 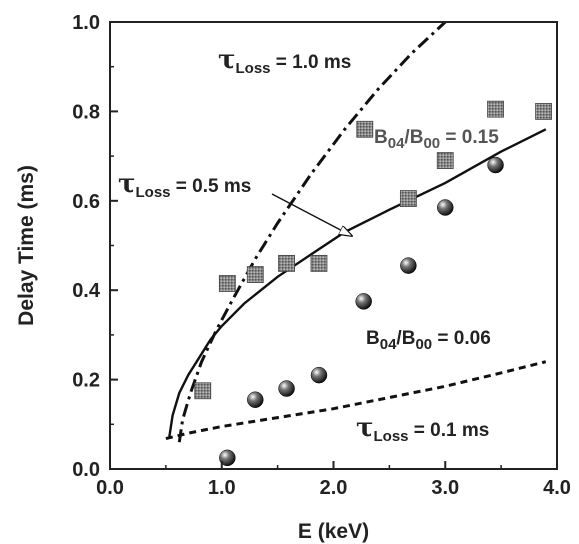 I want to click on x-tick-label: 1.0, so click(x=222, y=488).